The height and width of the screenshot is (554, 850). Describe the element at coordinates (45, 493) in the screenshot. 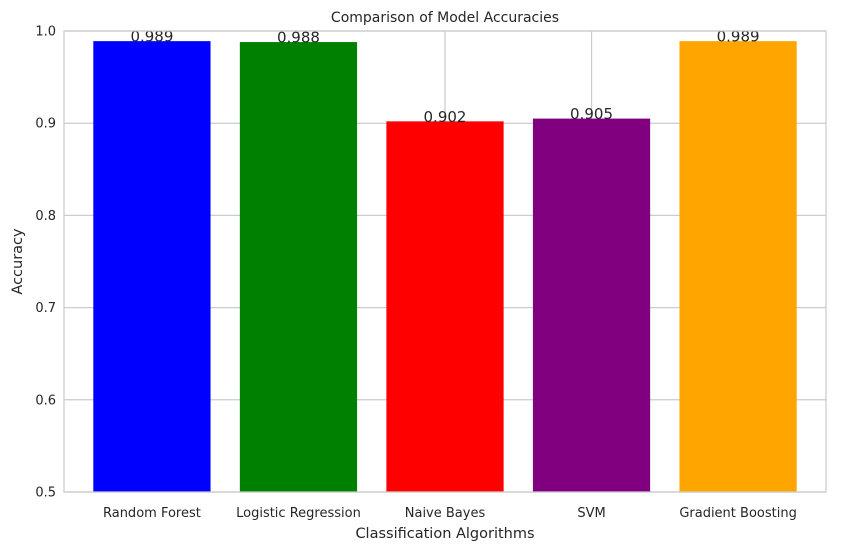

I see `y-tick-label: 0.5` at that location.